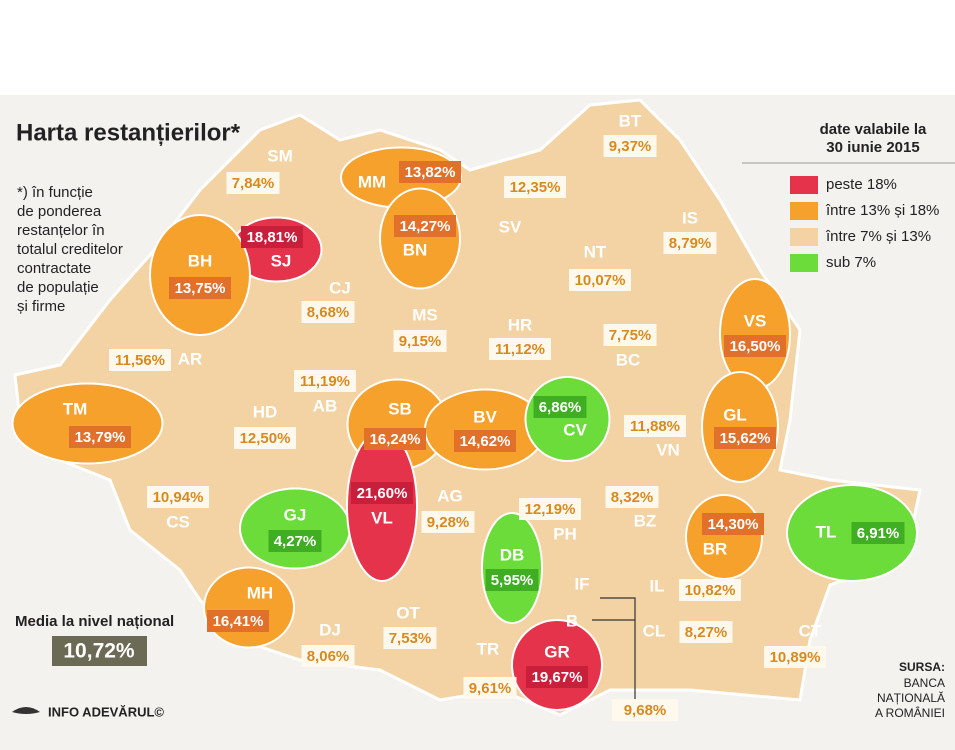 Image resolution: width=955 pixels, height=750 pixels. I want to click on county-code: SB, so click(400, 408).